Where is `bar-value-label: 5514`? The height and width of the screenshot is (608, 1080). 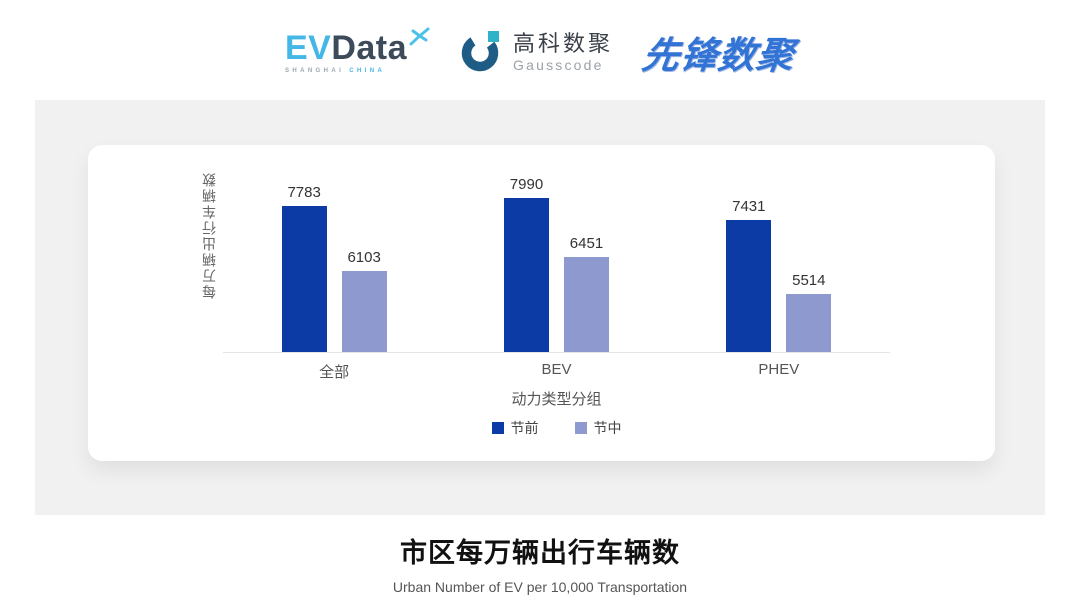
bar-value-label: 5514 is located at coordinates (809, 280).